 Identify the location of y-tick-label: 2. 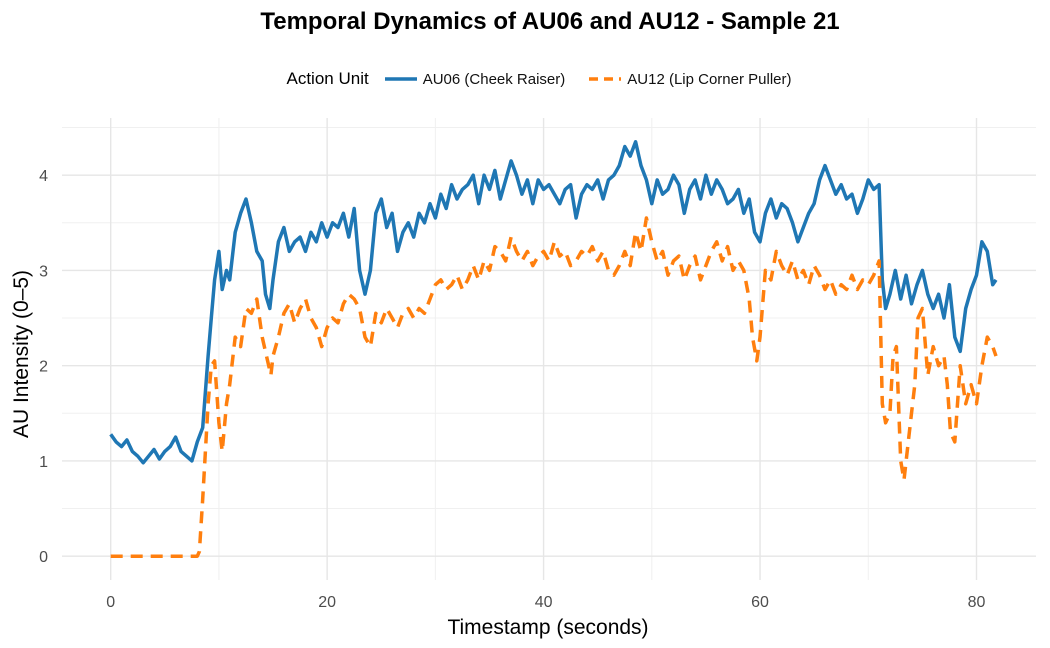
(43, 367).